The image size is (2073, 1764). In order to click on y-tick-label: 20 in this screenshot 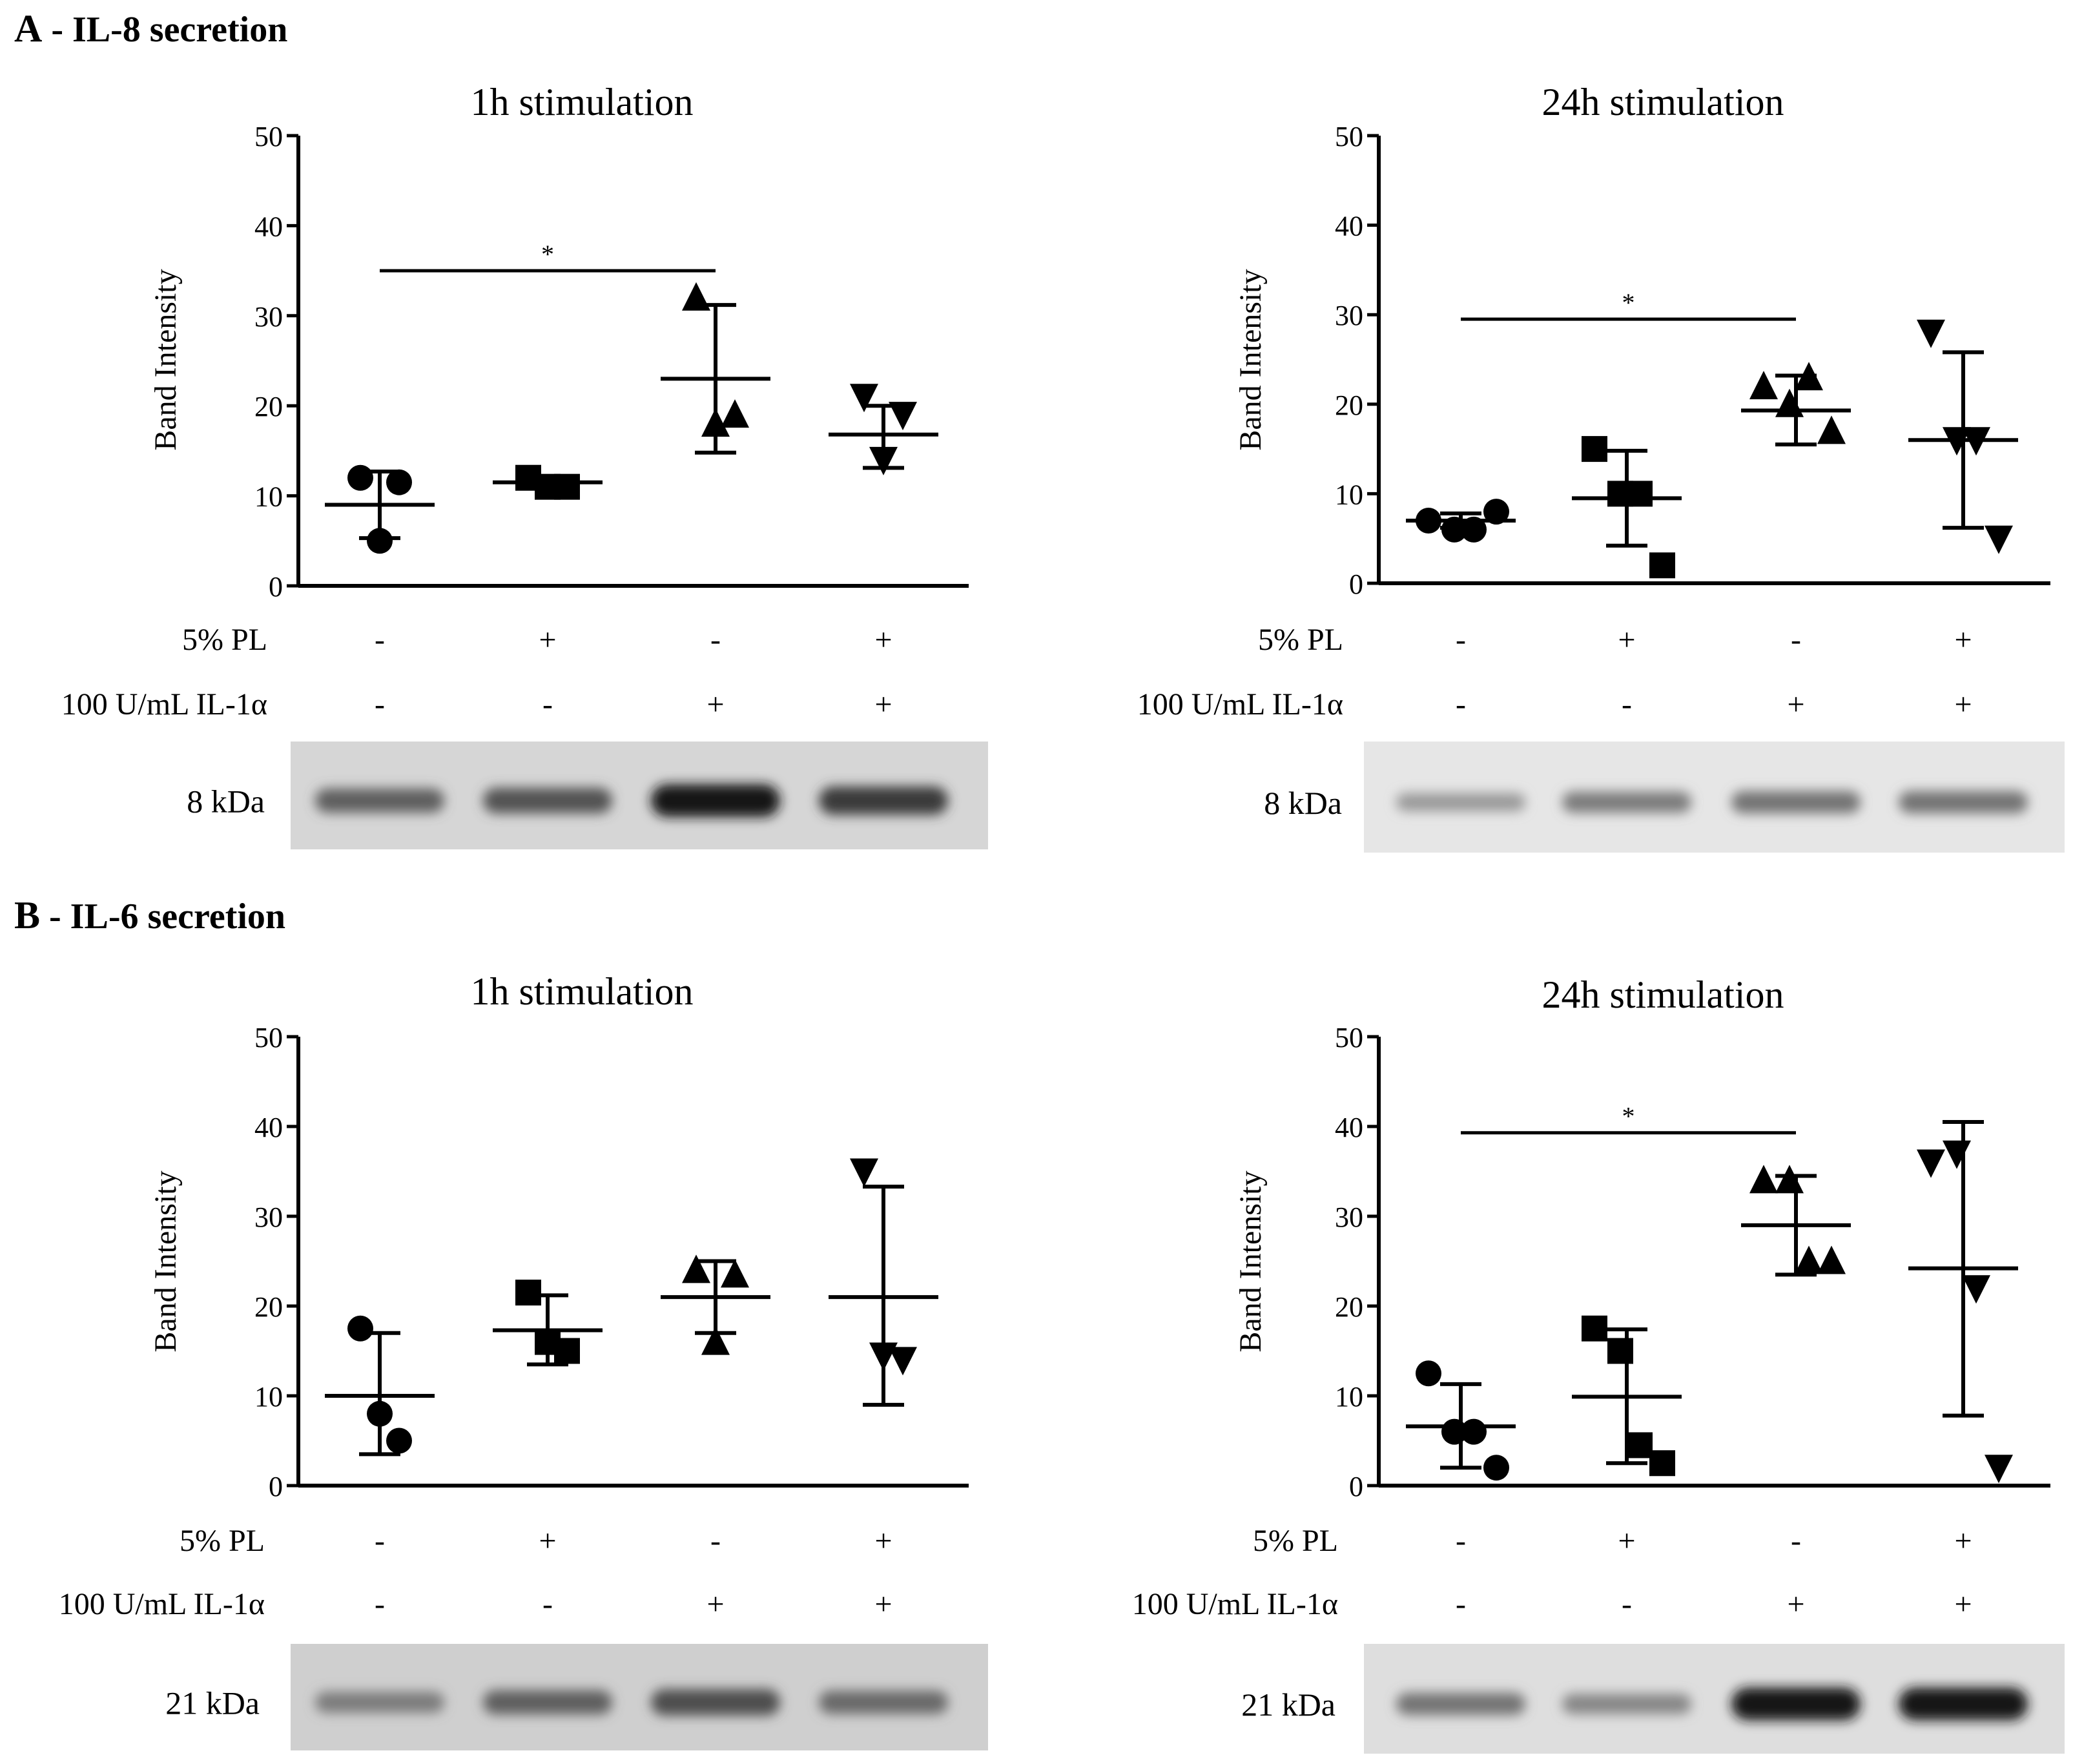, I will do `click(1349, 1307)`.